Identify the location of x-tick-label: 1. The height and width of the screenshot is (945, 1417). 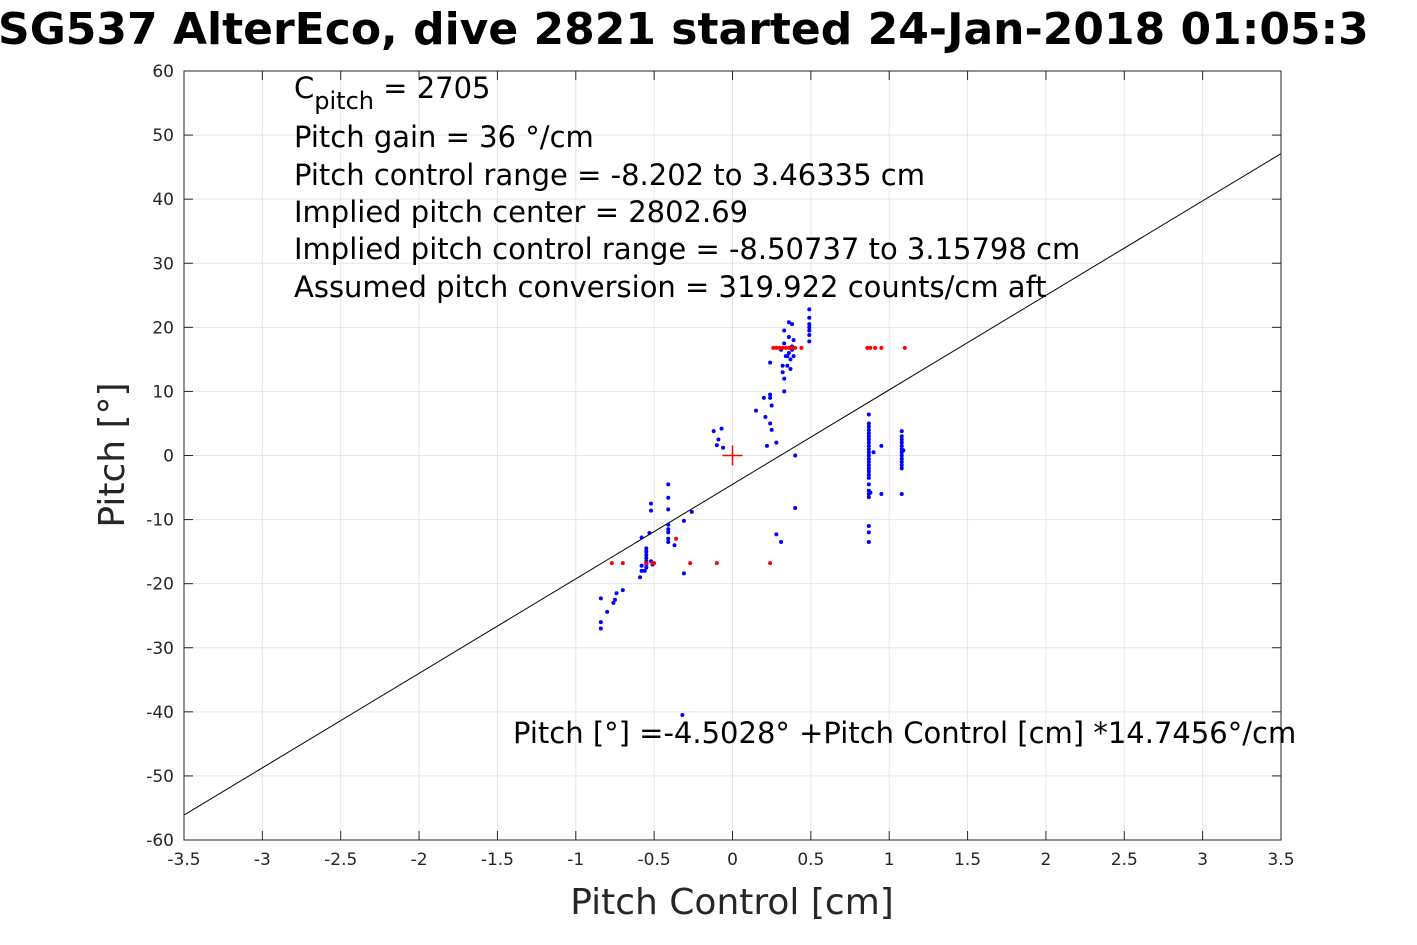
(889, 860).